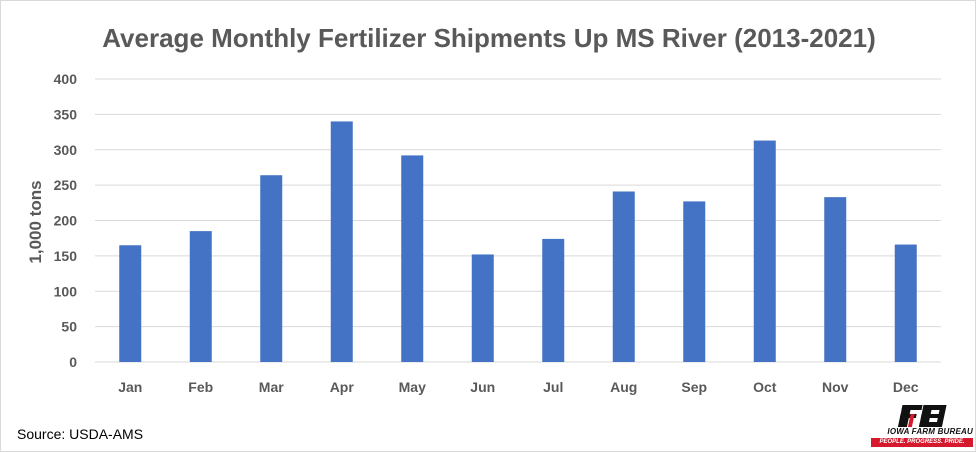  I want to click on logo-tagline: PEOPLE. PROGRESS. PRIDE., so click(922, 442).